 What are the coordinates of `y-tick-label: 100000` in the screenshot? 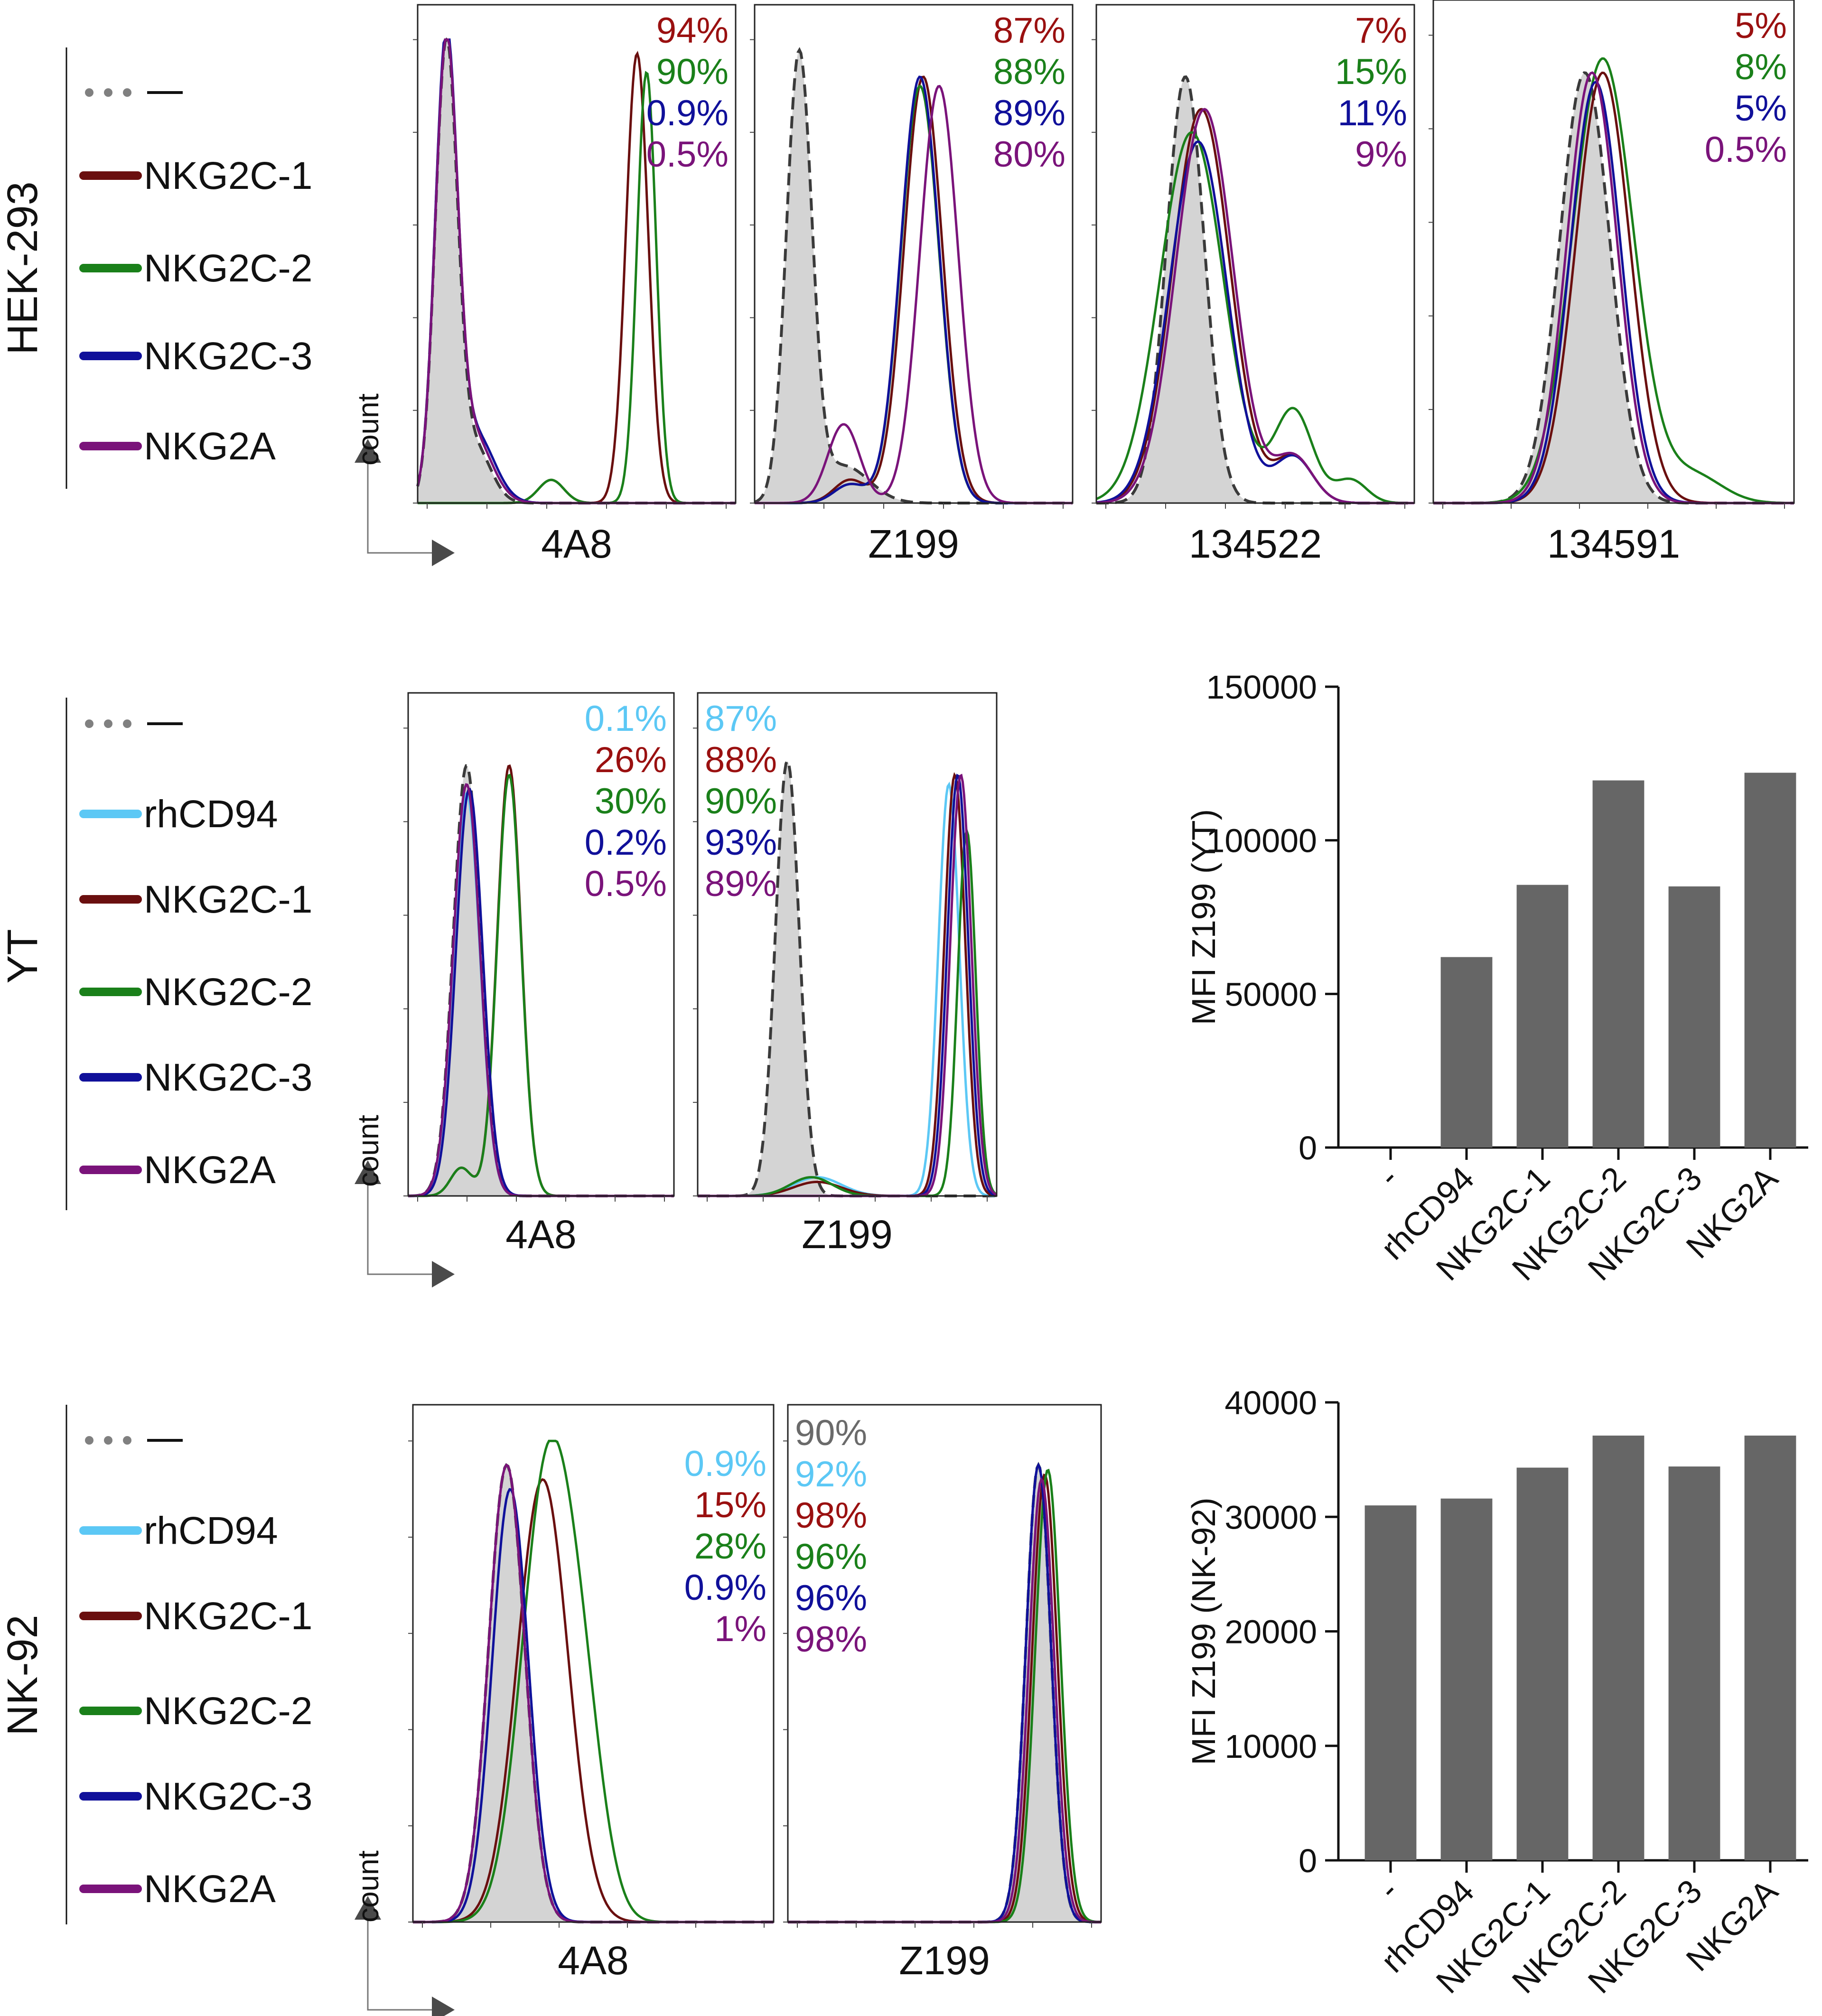 It's located at (1261, 841).